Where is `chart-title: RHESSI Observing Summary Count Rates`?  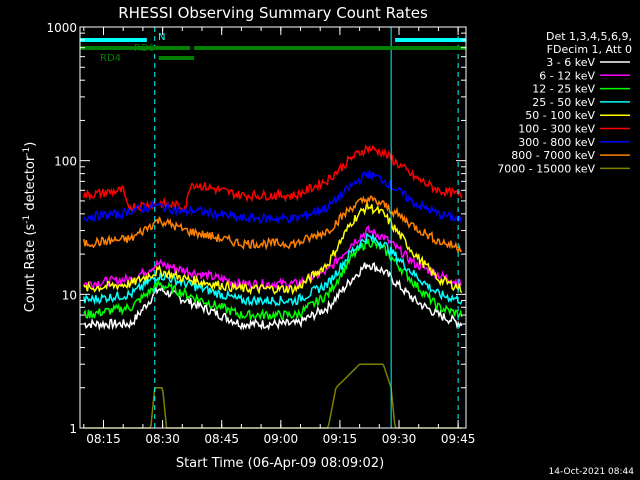
chart-title: RHESSI Observing Summary Count Rates is located at coordinates (273, 13).